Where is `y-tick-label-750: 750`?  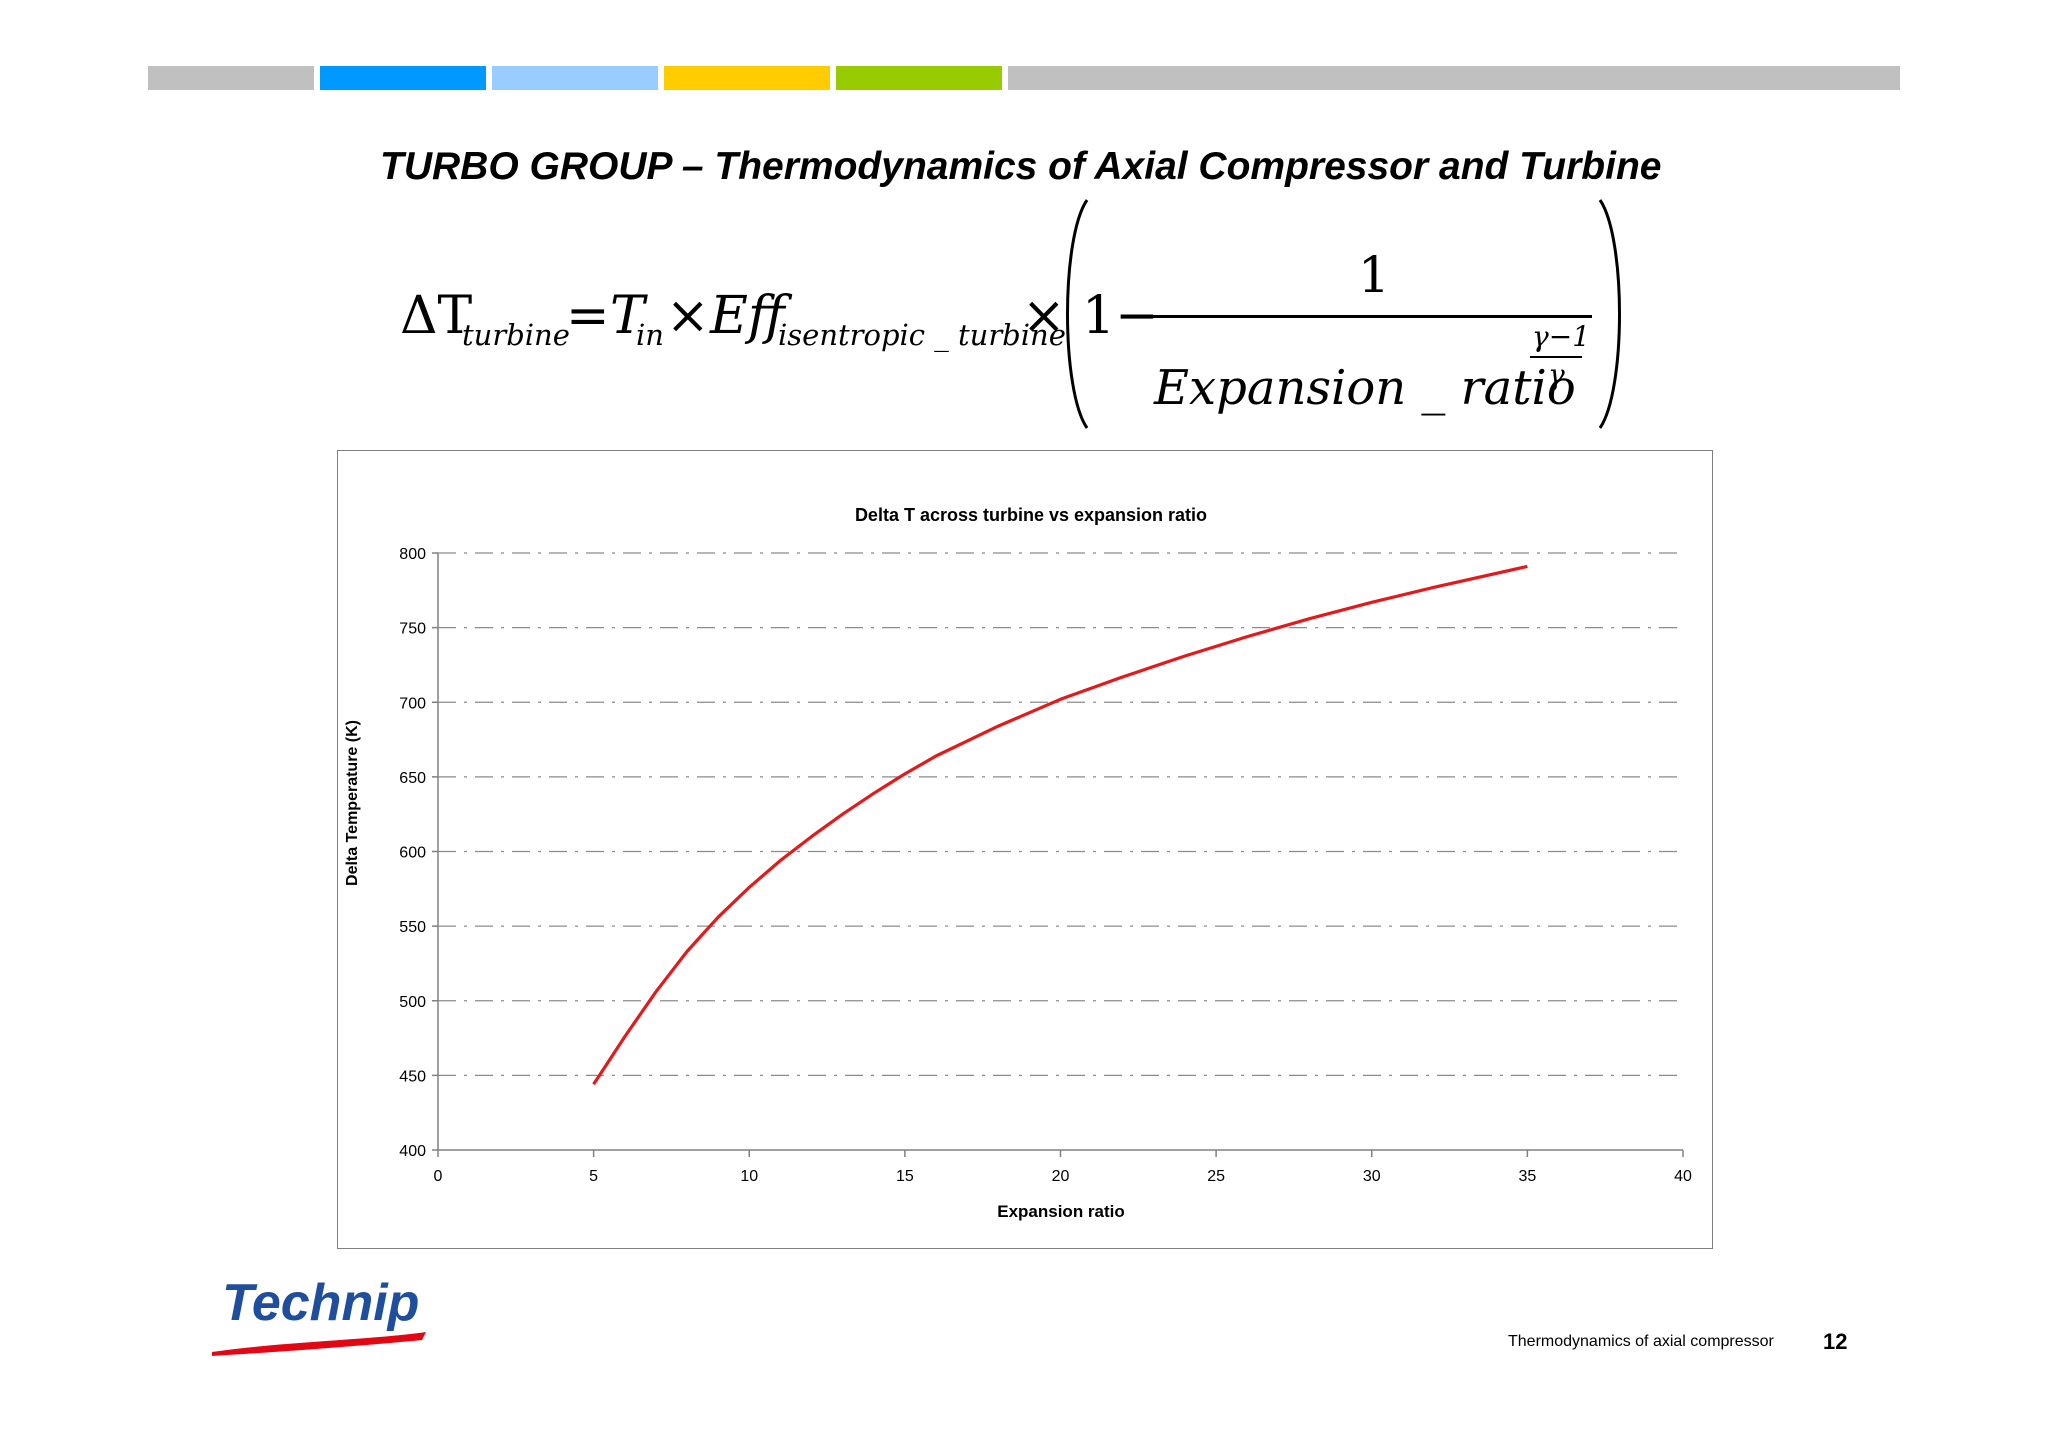
y-tick-label-750: 750 is located at coordinates (412, 629).